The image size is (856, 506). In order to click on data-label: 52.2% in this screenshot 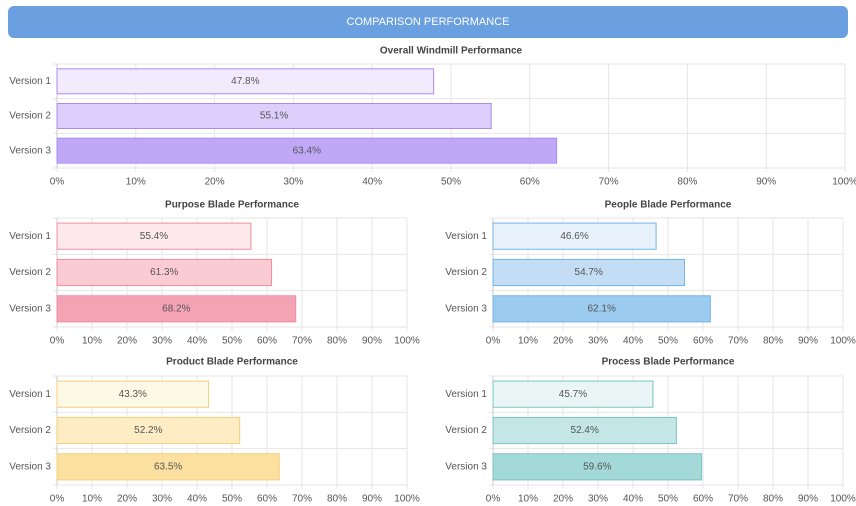, I will do `click(148, 430)`.